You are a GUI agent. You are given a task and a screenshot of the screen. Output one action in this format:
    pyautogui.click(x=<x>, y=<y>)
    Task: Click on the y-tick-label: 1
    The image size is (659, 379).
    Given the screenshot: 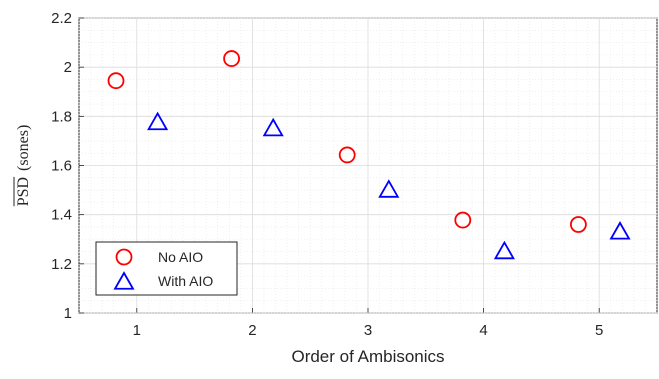 What is the action you would take?
    pyautogui.click(x=68, y=313)
    